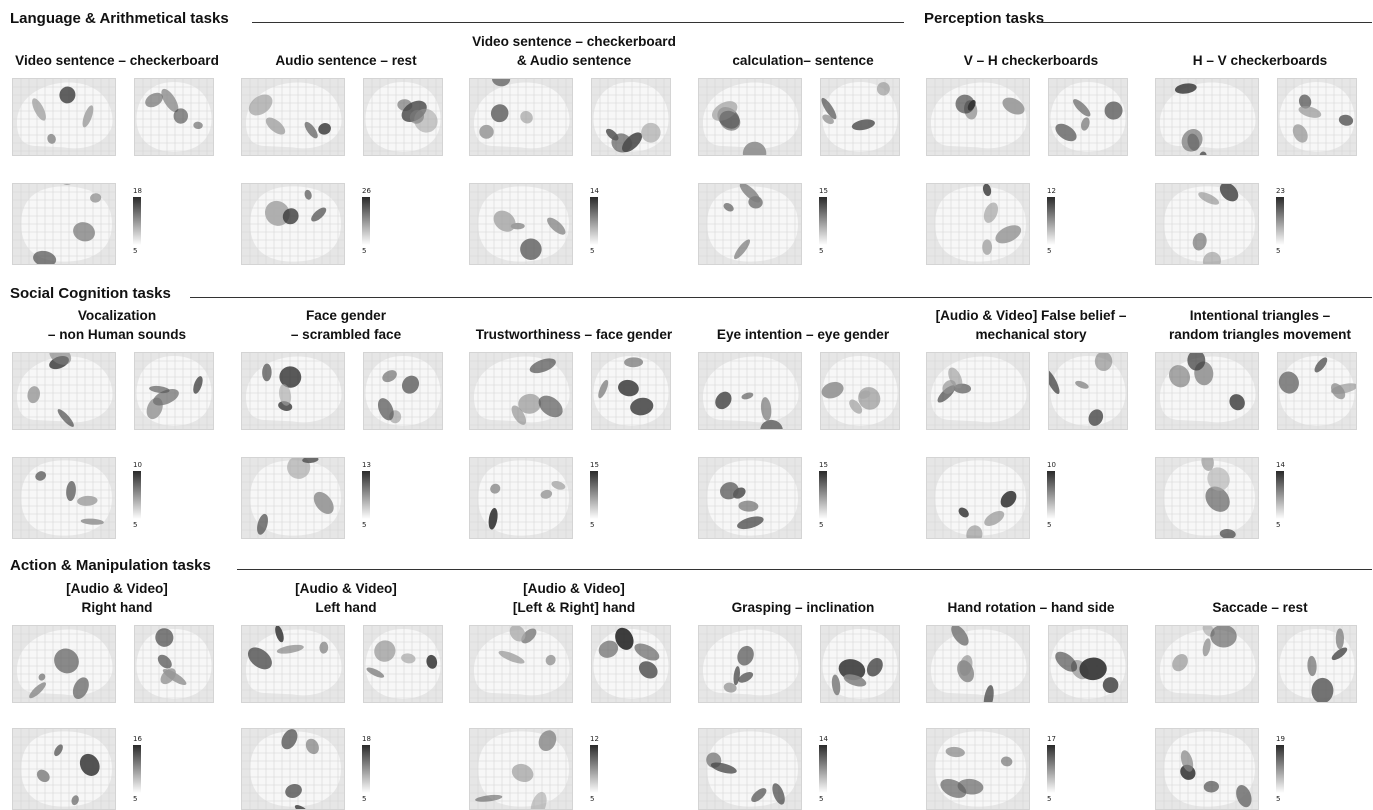  What do you see at coordinates (1280, 191) in the screenshot?
I see `colorbar-max-label: 23` at bounding box center [1280, 191].